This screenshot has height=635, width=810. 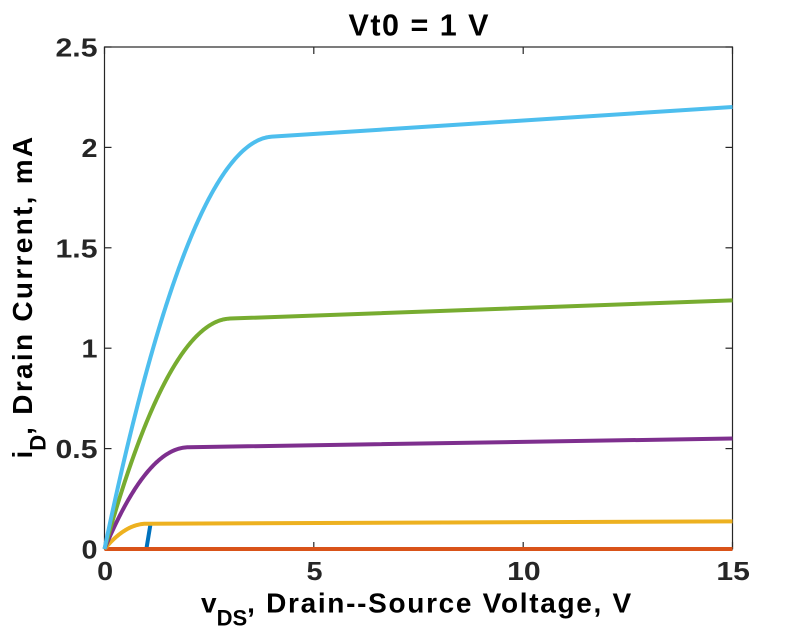 What do you see at coordinates (315, 571) in the screenshot?
I see `svg-text: 5` at bounding box center [315, 571].